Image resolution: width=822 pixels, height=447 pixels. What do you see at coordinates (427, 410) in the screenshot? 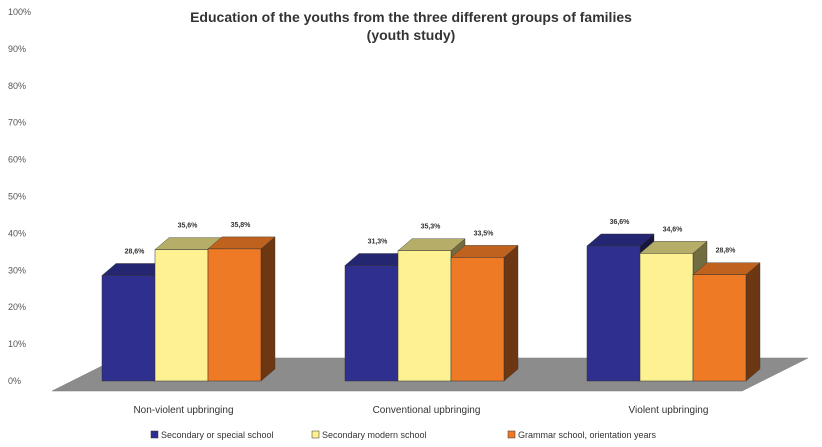
I see `x-category-label: Conventional upbringing` at bounding box center [427, 410].